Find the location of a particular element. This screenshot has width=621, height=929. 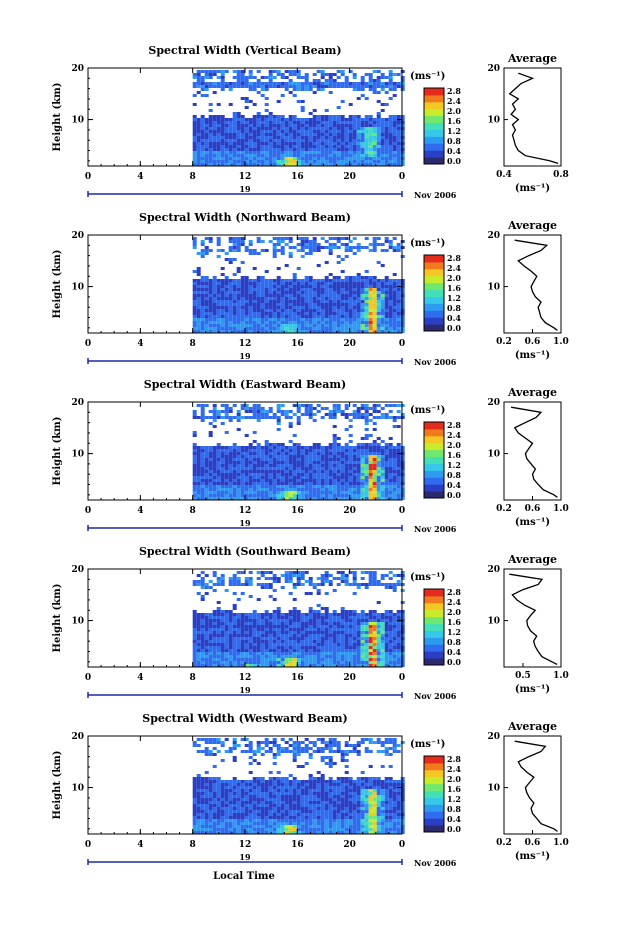

average-frame is located at coordinates (532, 117).